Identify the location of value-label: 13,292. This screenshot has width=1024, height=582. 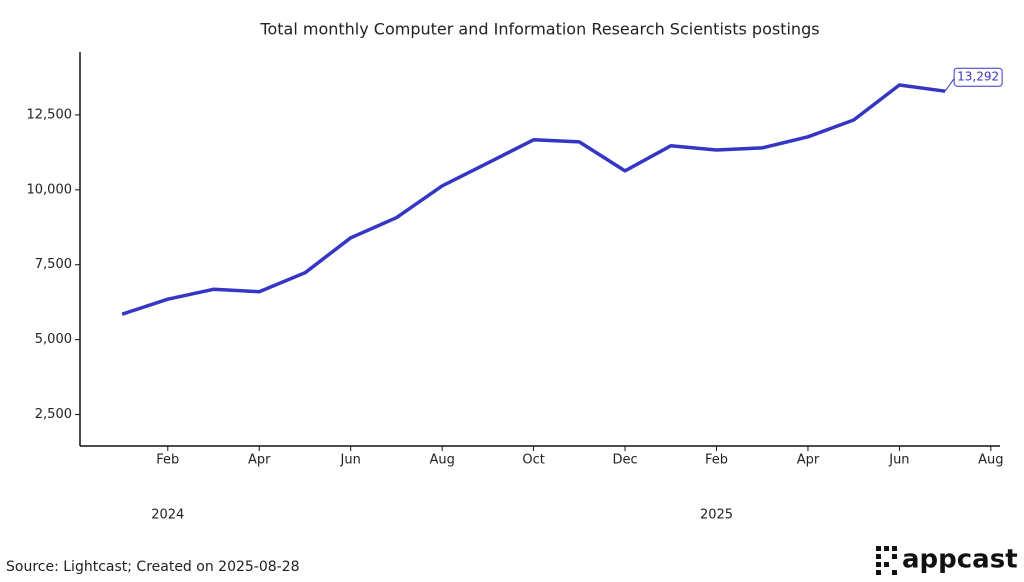
(978, 77).